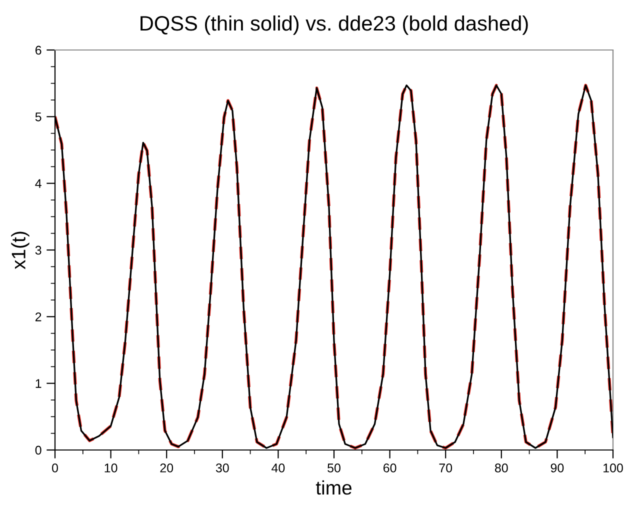  What do you see at coordinates (334, 25) in the screenshot?
I see `chart-title: DQSS (thin solid) vs. dde23 (bold dashed)` at bounding box center [334, 25].